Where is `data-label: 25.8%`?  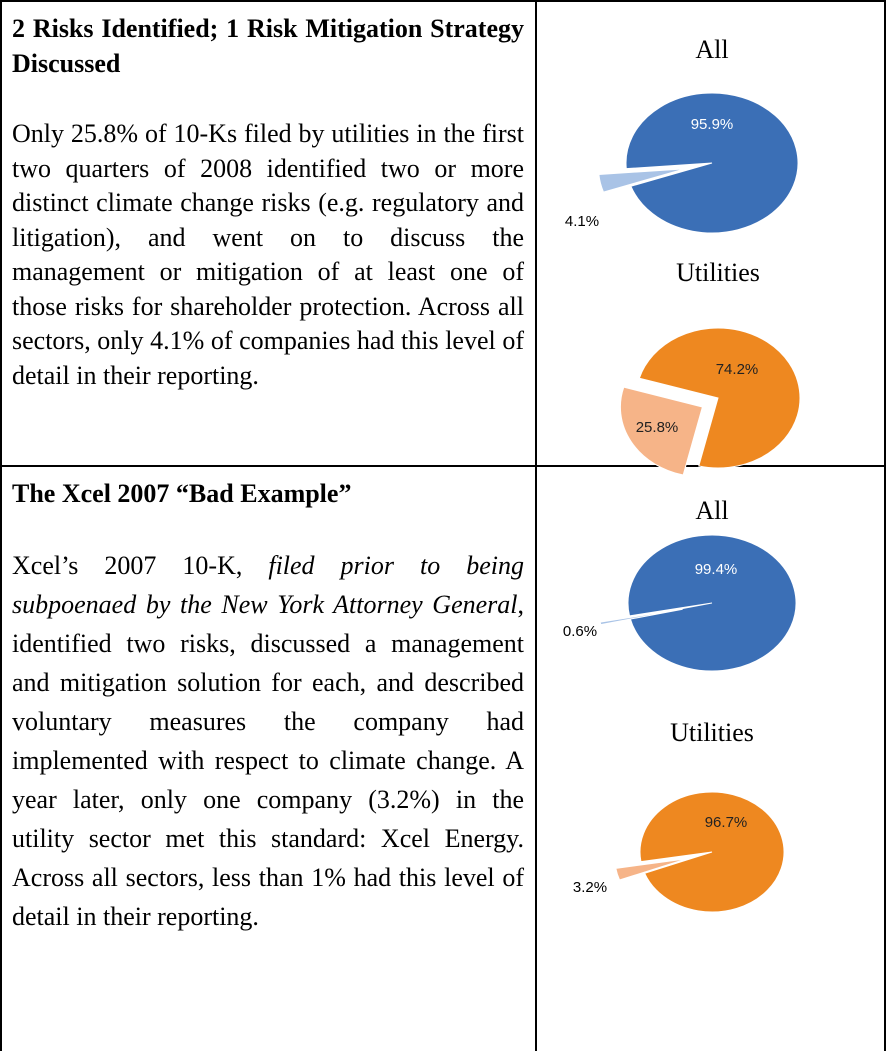 data-label: 25.8% is located at coordinates (657, 427).